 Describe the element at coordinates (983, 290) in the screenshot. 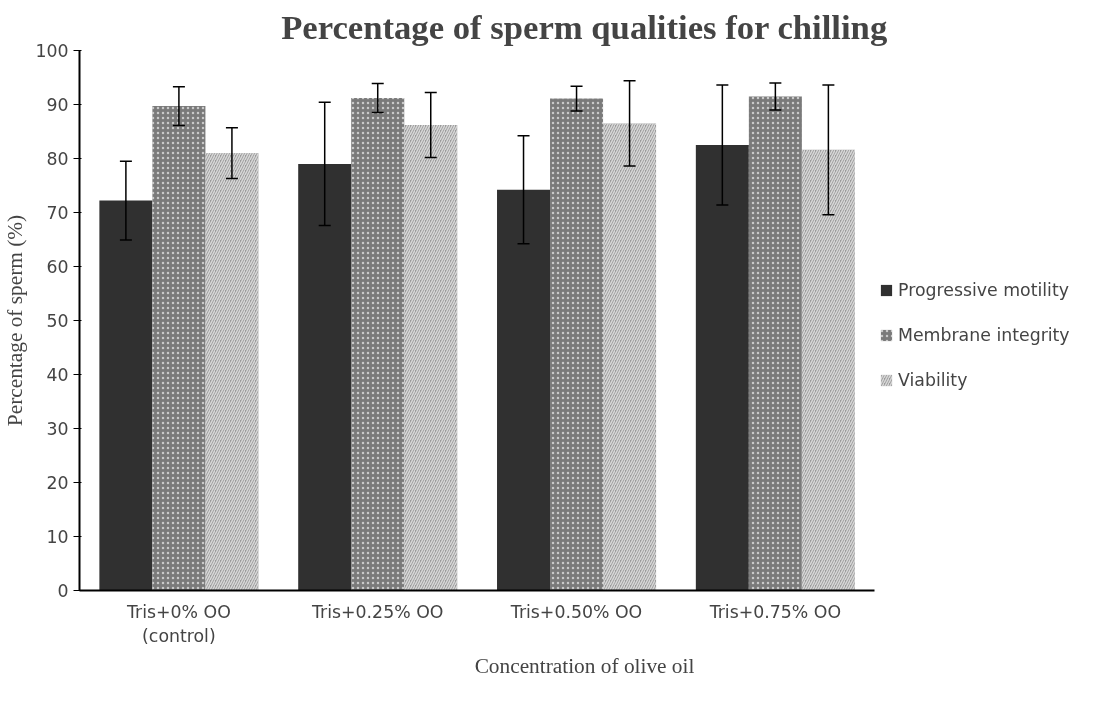

I see `legend-label: Progressive motility` at that location.